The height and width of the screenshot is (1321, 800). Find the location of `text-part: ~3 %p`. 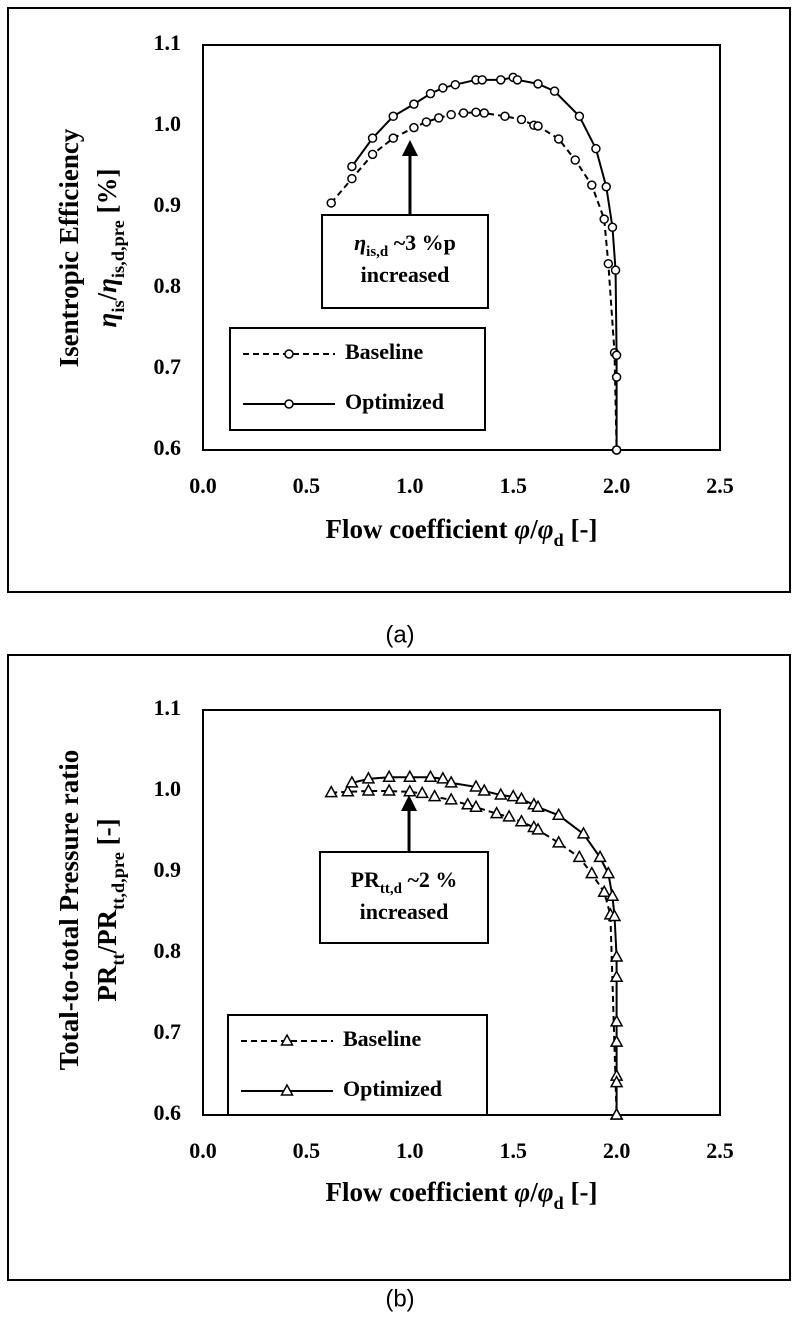

text-part: ~3 %p is located at coordinates (422, 242).